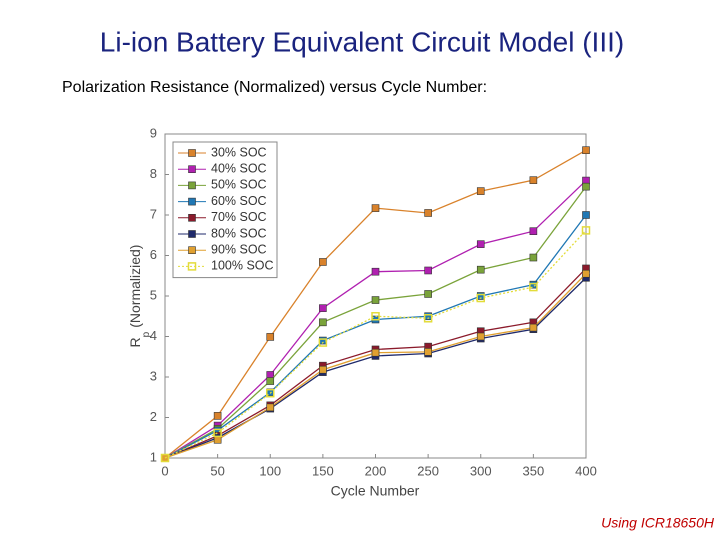  Describe the element at coordinates (658, 523) in the screenshot. I see `footnote: Using ICR18650H` at that location.